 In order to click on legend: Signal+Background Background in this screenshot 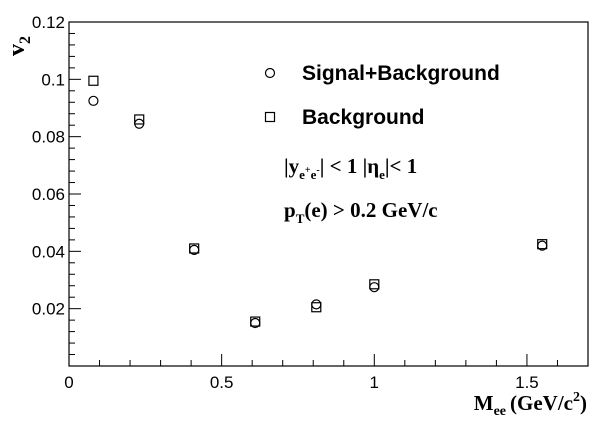, I will do `click(382, 95)`.